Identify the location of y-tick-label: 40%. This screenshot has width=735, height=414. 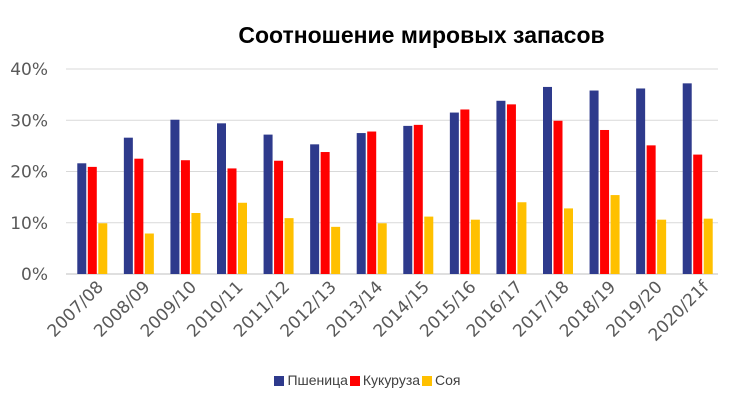
(29, 70).